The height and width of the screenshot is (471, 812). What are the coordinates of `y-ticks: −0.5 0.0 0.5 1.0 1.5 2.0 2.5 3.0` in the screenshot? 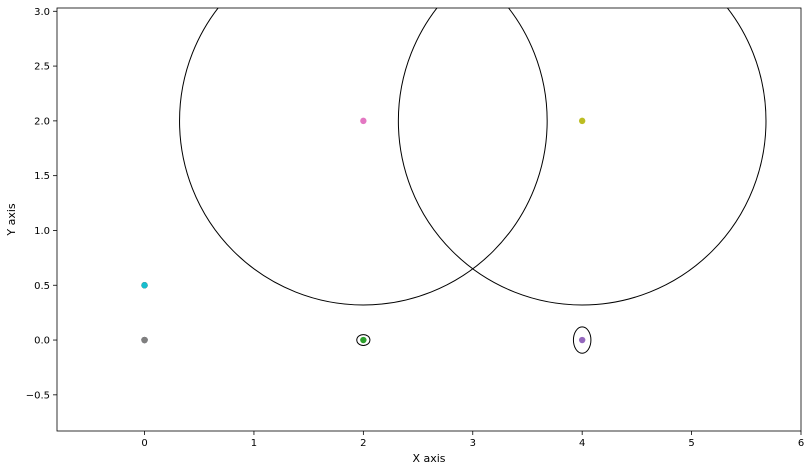 It's located at (41, 204).